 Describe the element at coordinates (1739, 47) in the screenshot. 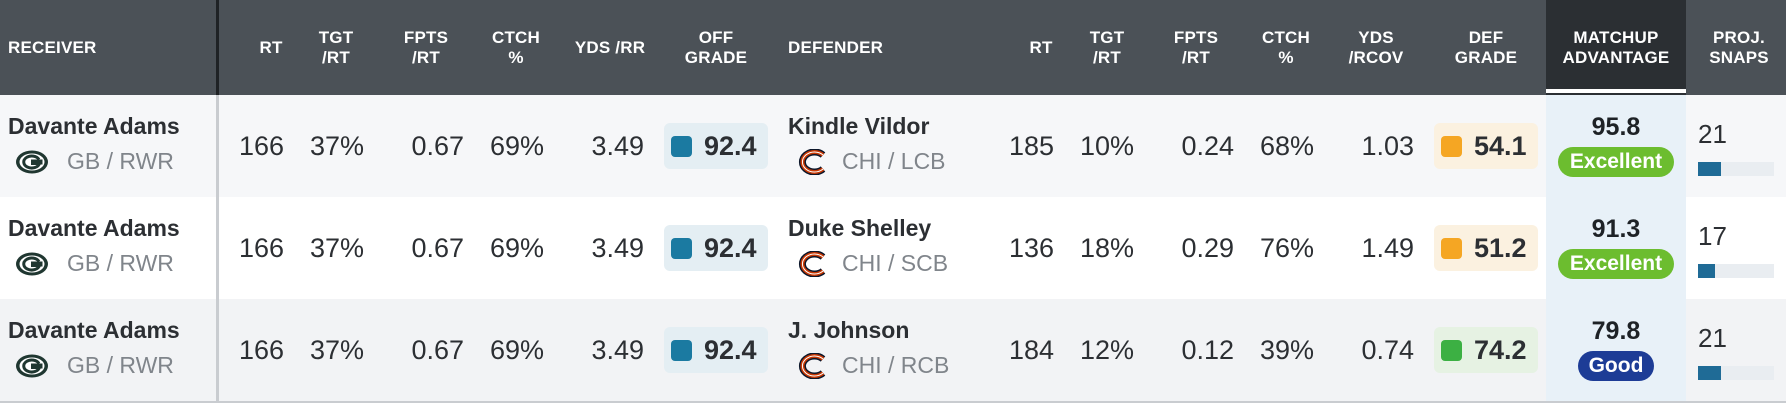

I see `col-header-proj-snaps: PROJ. SNAPS` at that location.